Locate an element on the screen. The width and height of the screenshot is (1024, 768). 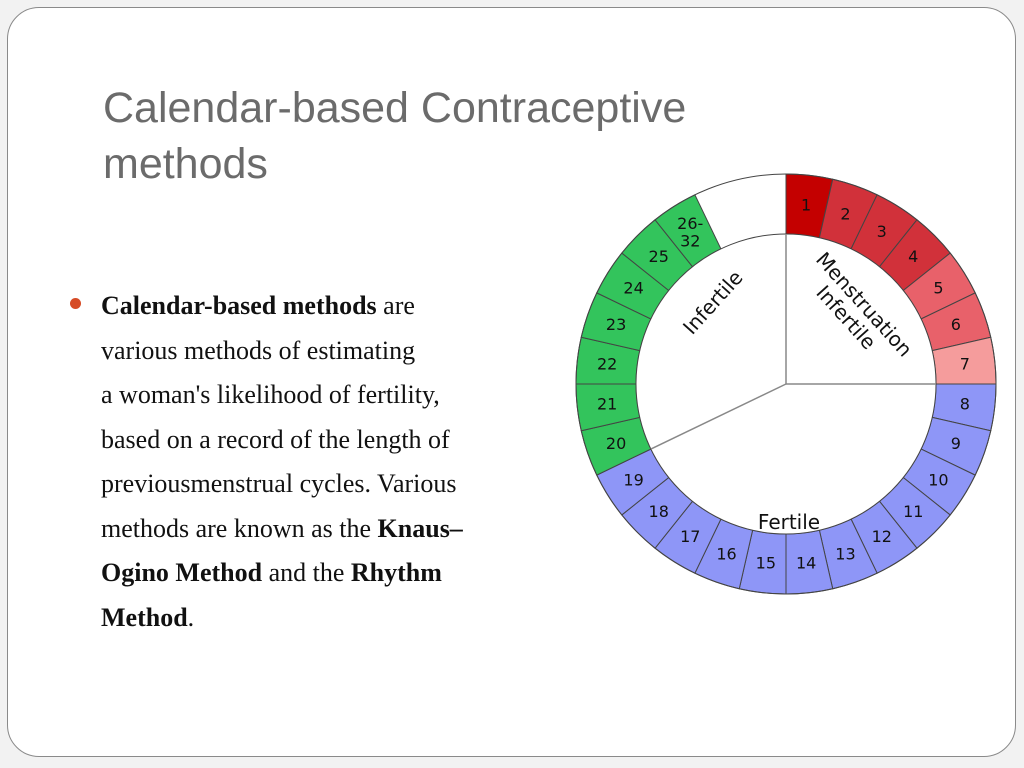
day-number-label: 25 is located at coordinates (659, 256).